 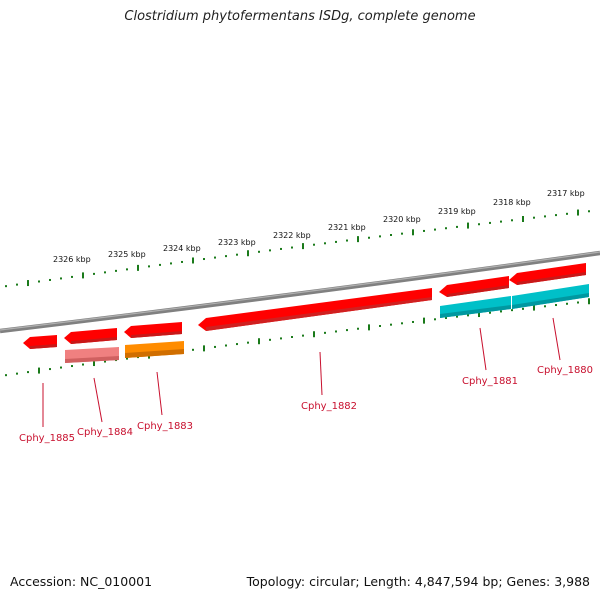 I want to click on scale-label-2323: 2323 kbp, so click(x=237, y=242).